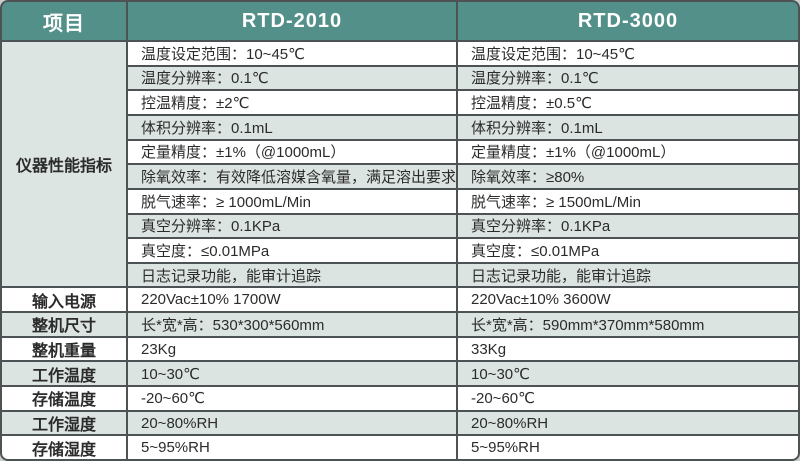  Describe the element at coordinates (628, 447) in the screenshot. I see `storage-humidity-rtd3000: 5~95%RH` at that location.